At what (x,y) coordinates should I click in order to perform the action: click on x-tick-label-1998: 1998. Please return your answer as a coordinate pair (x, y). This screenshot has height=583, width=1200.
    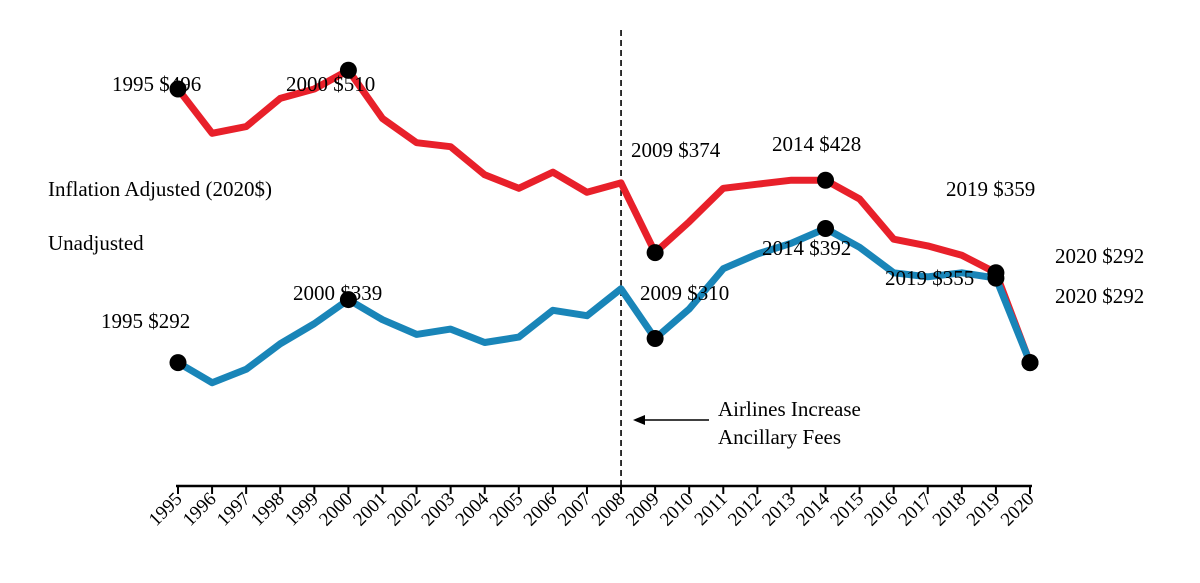
    Looking at the image, I should click on (268, 510).